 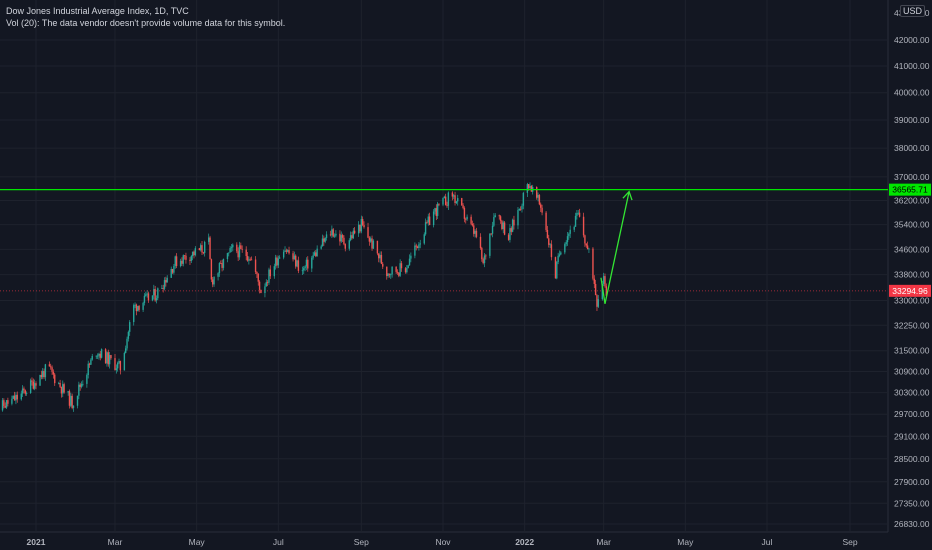 What do you see at coordinates (910, 189) in the screenshot?
I see `resistance-price-tag` at bounding box center [910, 189].